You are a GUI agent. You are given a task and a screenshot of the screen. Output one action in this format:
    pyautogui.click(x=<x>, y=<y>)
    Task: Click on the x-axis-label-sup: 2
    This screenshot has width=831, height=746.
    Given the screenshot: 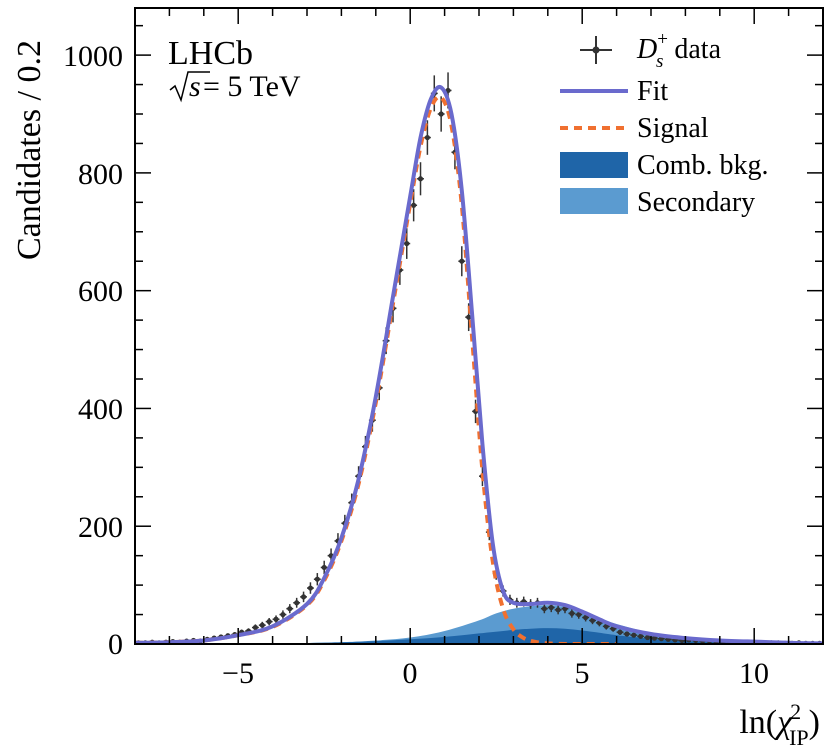 What is the action you would take?
    pyautogui.click(x=795, y=711)
    